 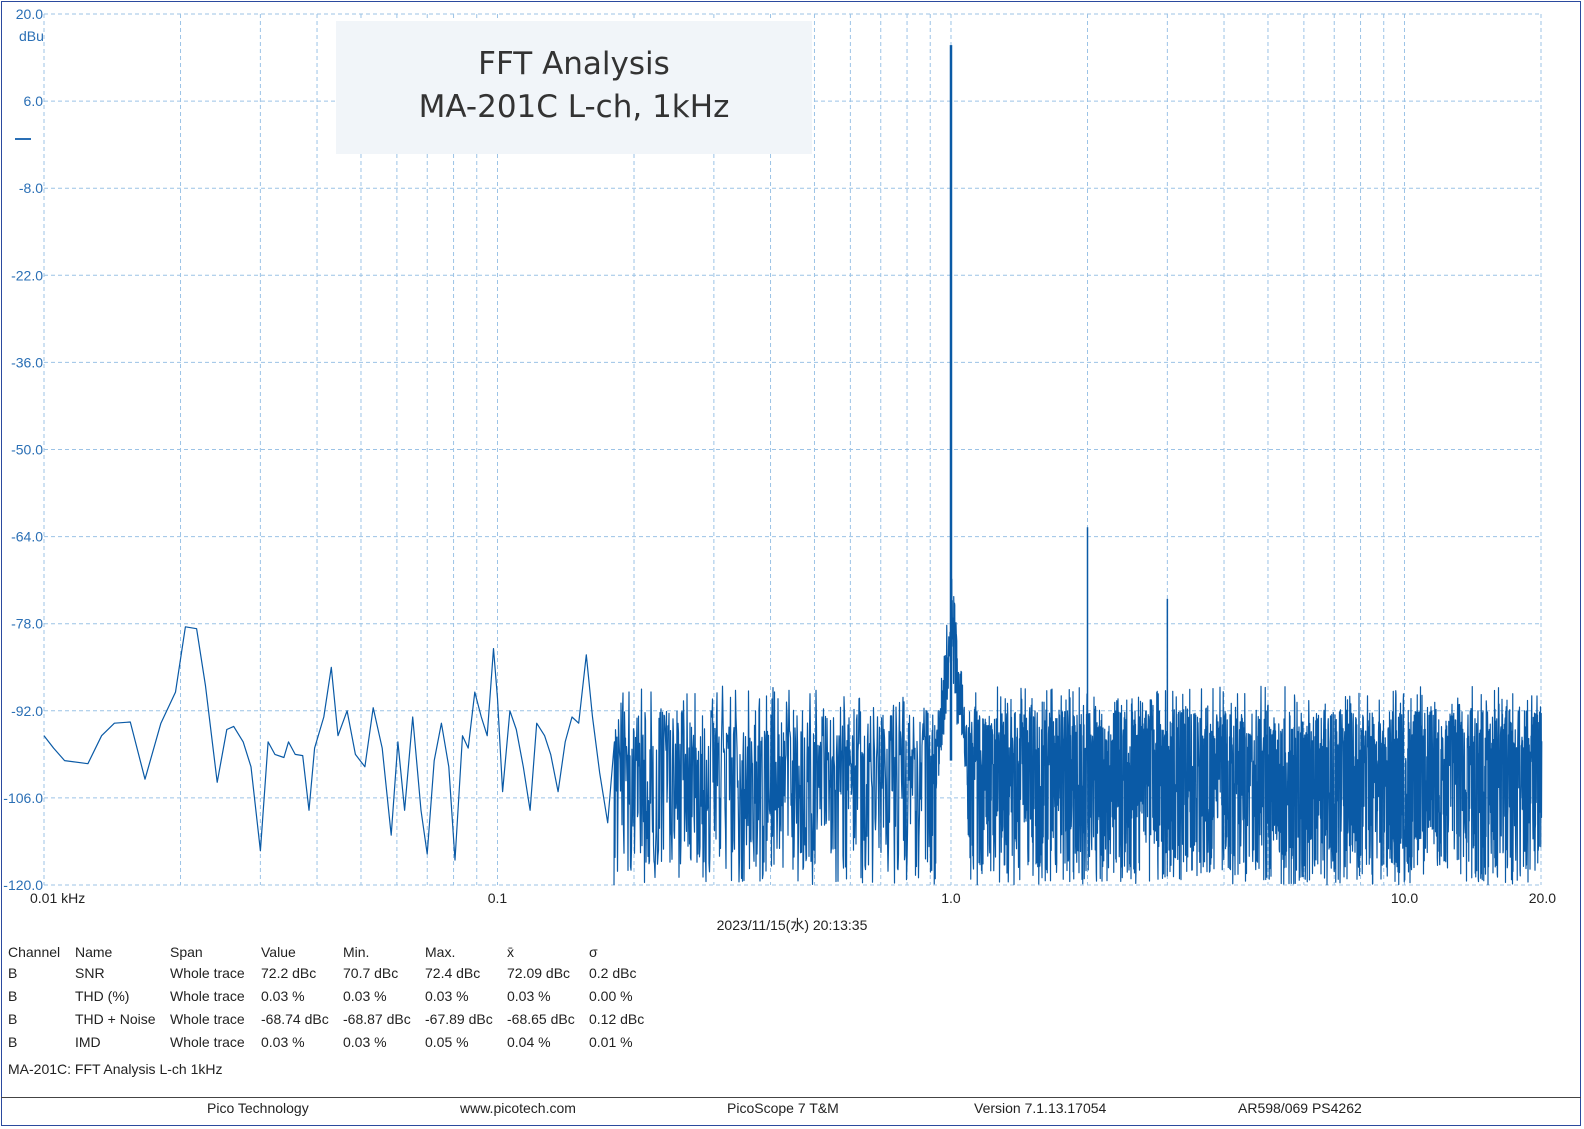 I want to click on cell-name: THD + Noise, so click(x=115, y=1018).